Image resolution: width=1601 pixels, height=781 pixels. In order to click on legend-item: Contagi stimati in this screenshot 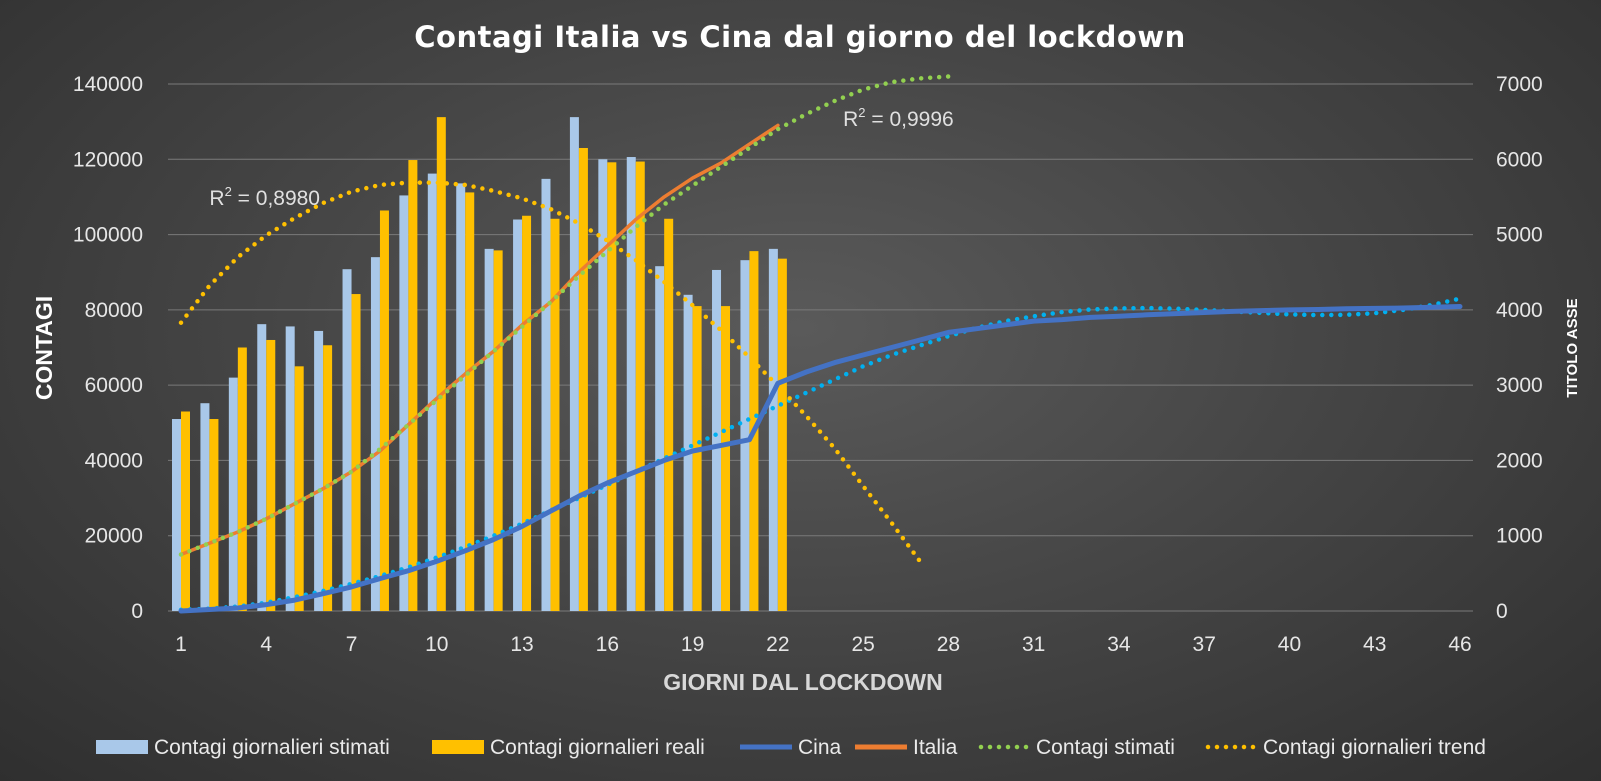, I will do `click(1076, 747)`.